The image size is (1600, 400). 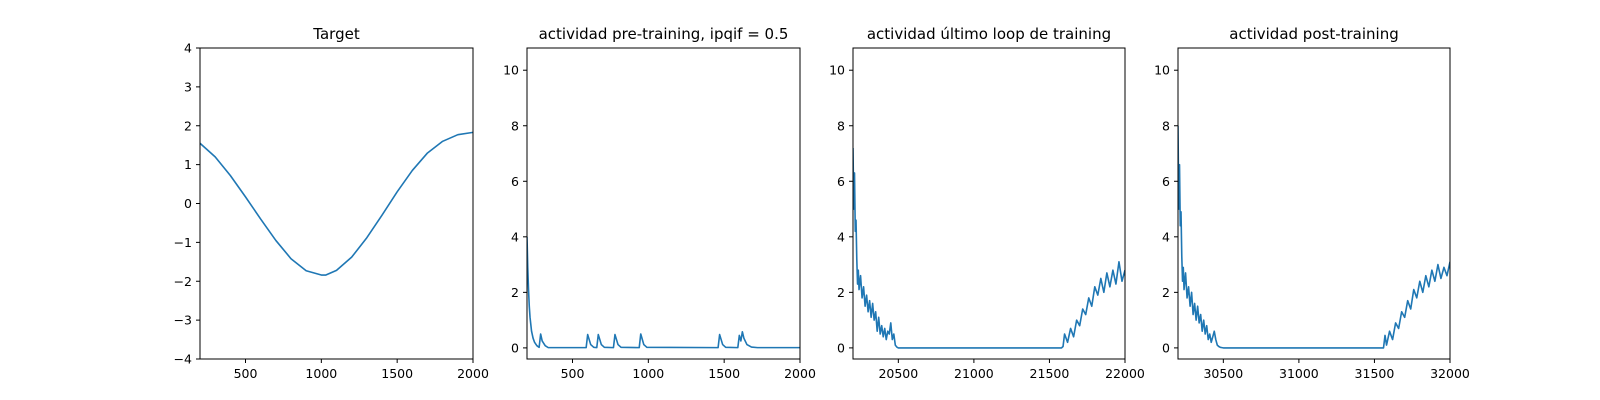 I want to click on x-tick-label: 32000, so click(x=1450, y=373).